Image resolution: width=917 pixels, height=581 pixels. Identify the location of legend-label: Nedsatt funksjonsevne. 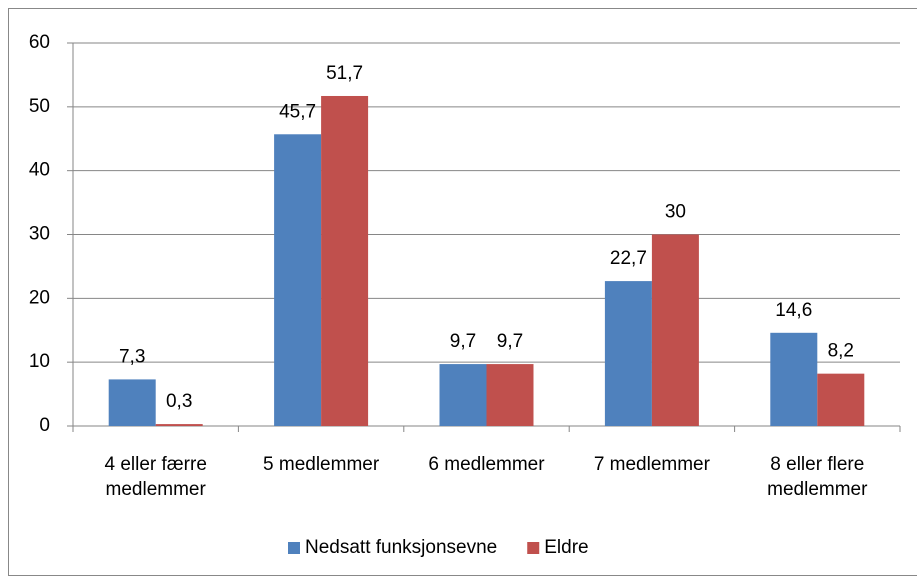
(401, 547).